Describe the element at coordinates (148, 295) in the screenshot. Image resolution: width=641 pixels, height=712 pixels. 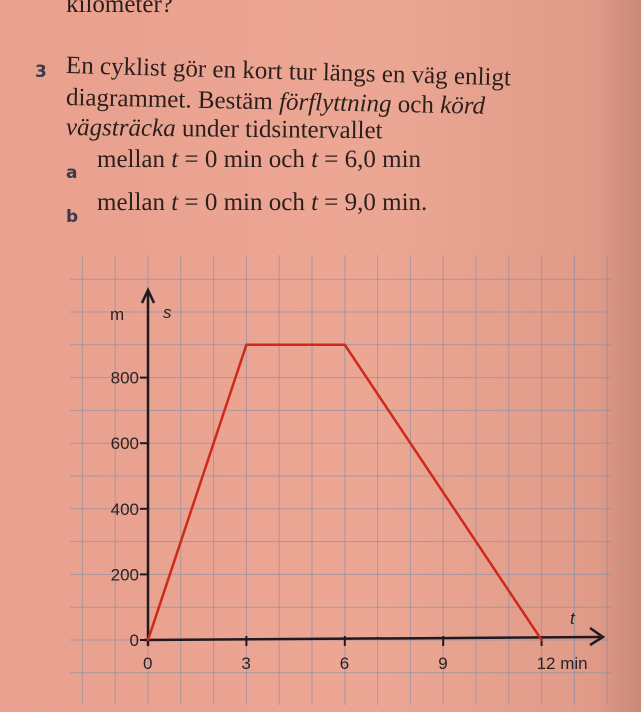
I see `y-axis-arrow-icon` at that location.